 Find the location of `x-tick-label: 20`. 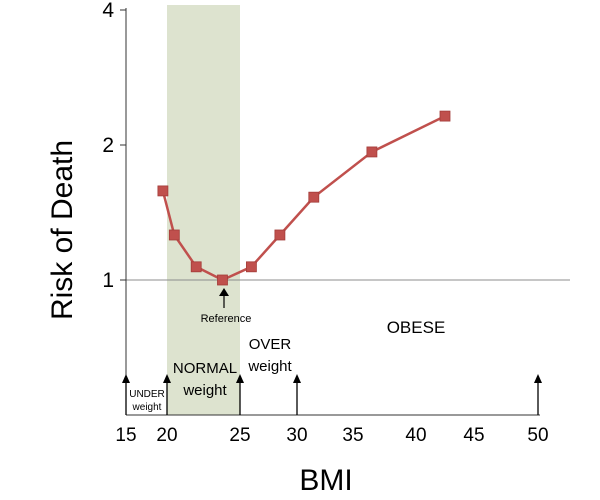

x-tick-label: 20 is located at coordinates (166, 435).